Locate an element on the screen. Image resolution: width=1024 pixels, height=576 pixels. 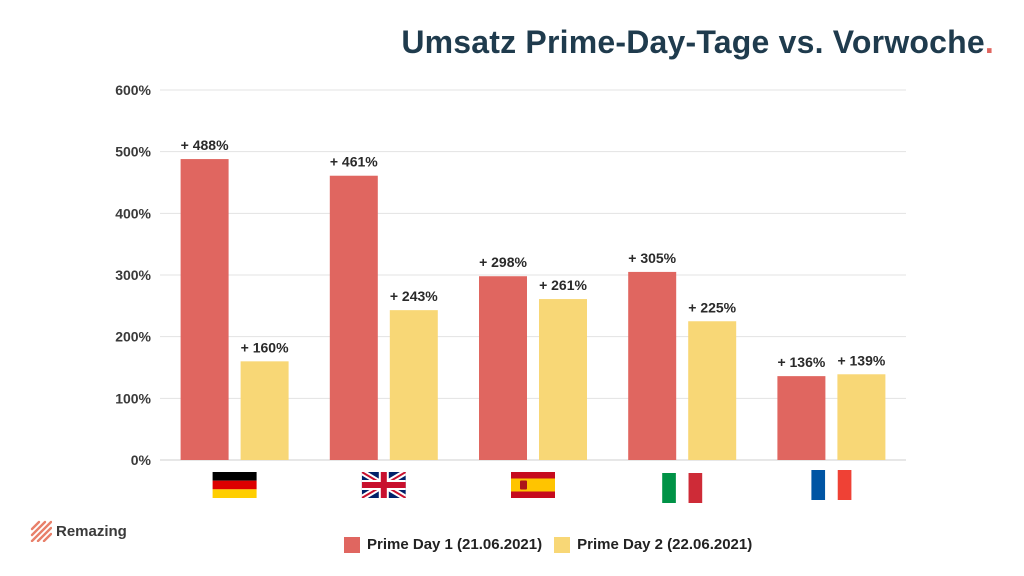
legend-label-series-2: Prime Day 2 (22.06.2021) is located at coordinates (665, 544).